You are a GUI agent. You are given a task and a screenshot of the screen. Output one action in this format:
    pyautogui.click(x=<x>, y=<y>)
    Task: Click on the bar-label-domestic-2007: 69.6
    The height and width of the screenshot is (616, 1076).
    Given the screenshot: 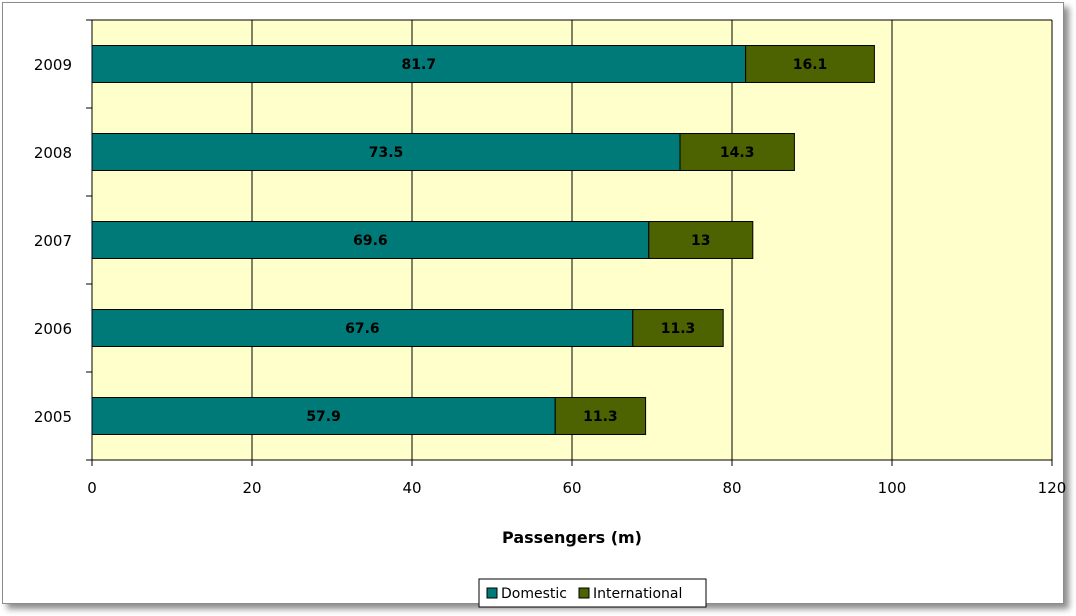 What is the action you would take?
    pyautogui.click(x=370, y=241)
    